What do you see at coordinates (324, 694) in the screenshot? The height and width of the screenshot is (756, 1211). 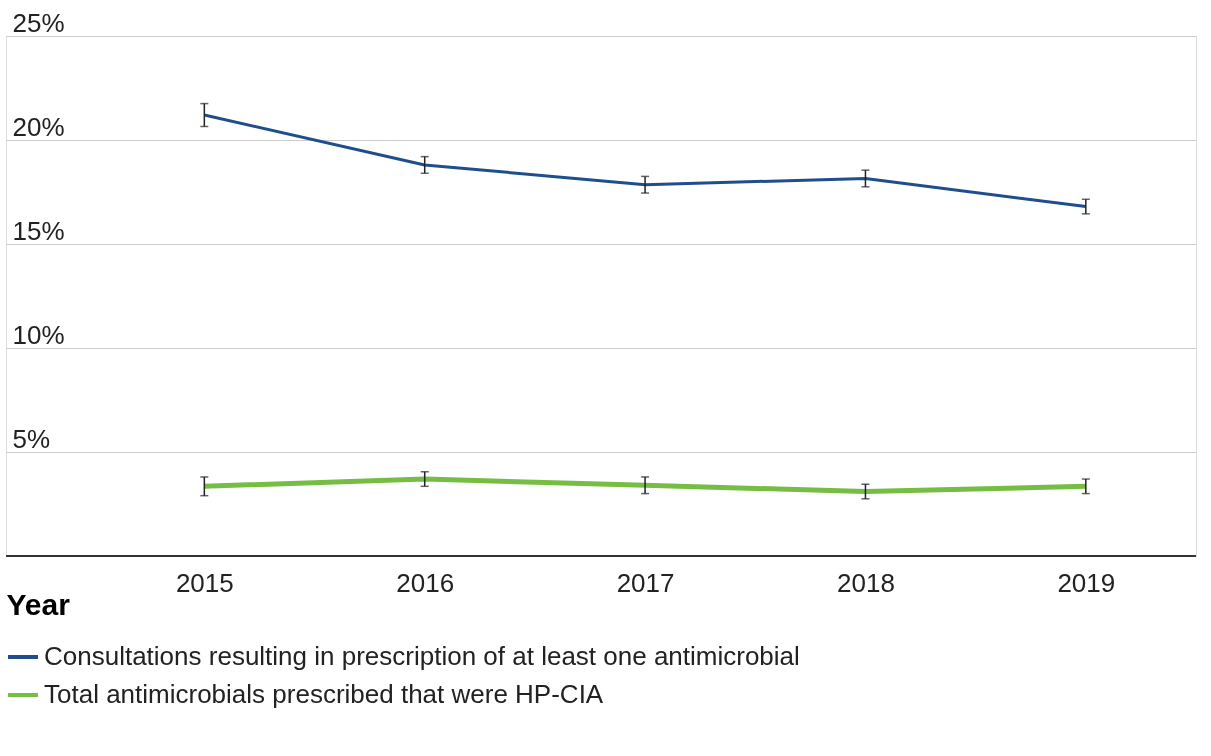 I see `legend-label: Total antimicrobials prescribed that were HP-CIA` at bounding box center [324, 694].